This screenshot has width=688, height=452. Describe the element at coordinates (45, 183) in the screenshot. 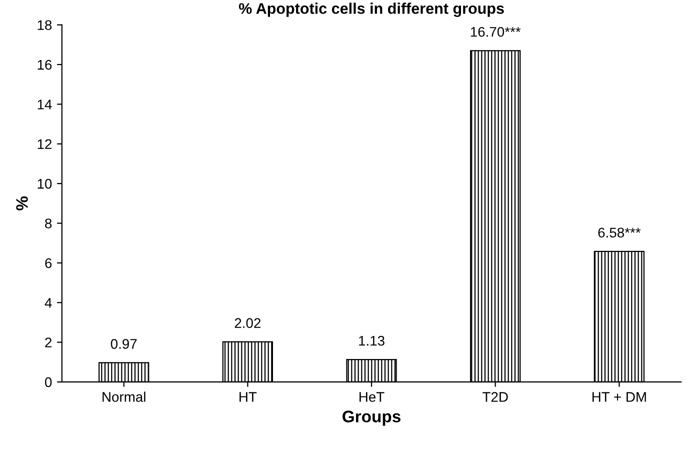

I see `y-tick-label: 10` at that location.